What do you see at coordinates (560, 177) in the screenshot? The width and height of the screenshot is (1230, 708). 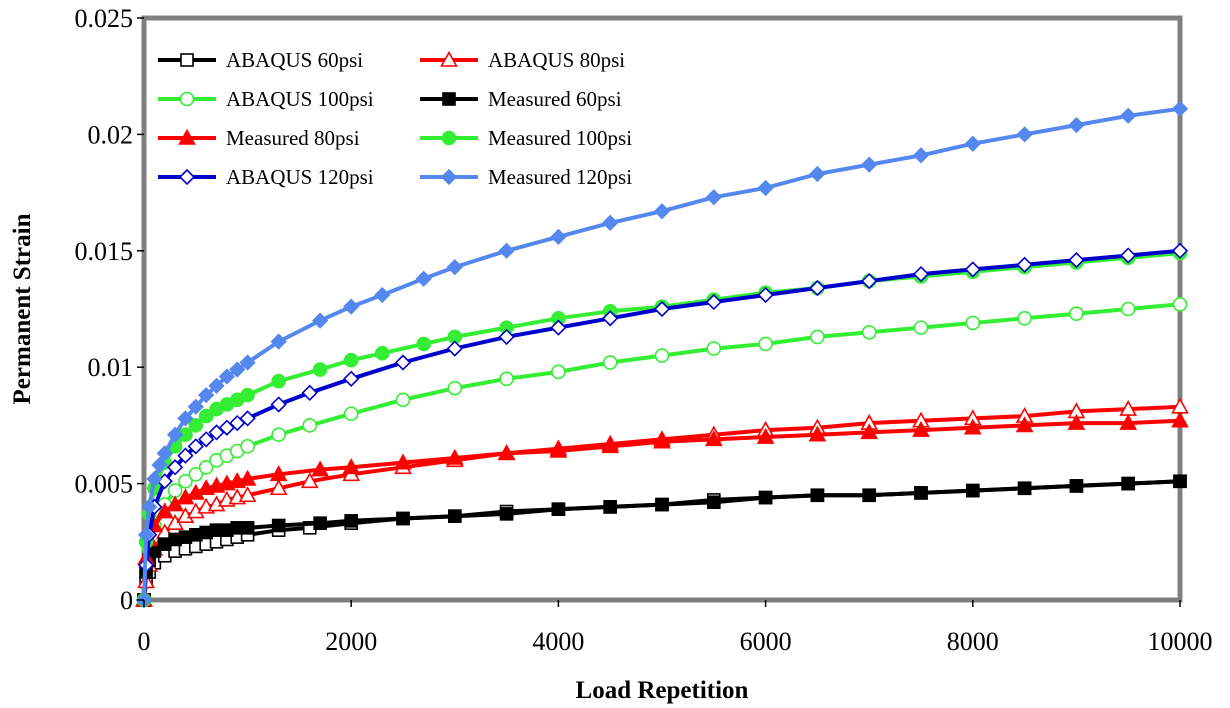 I see `legend-label: Measured 120psi` at bounding box center [560, 177].